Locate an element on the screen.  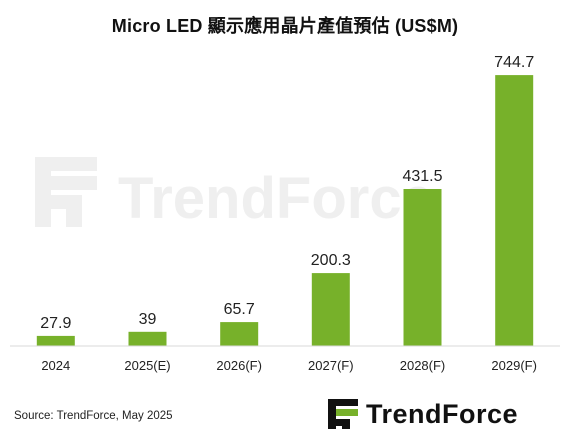
bar-2027(F) is located at coordinates (330, 309).